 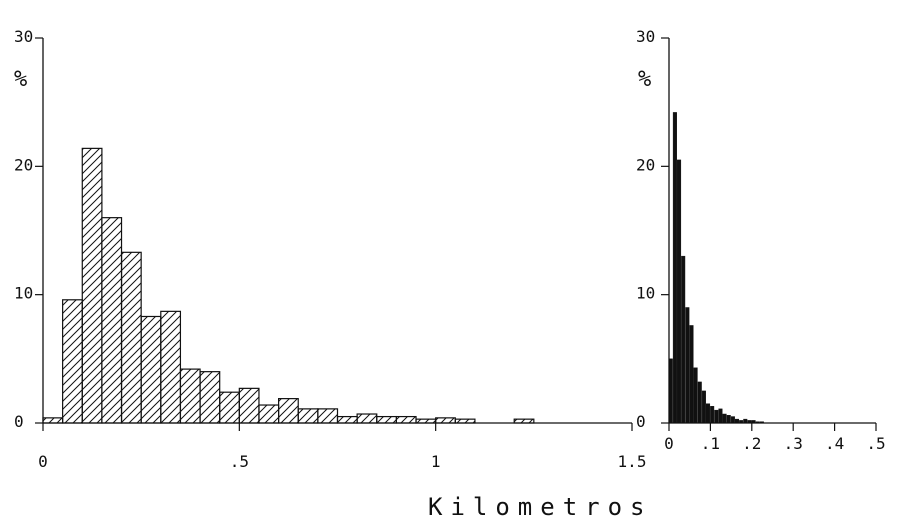 What do you see at coordinates (23, 36) in the screenshot?
I see `left-y-tick-label: 30` at bounding box center [23, 36].